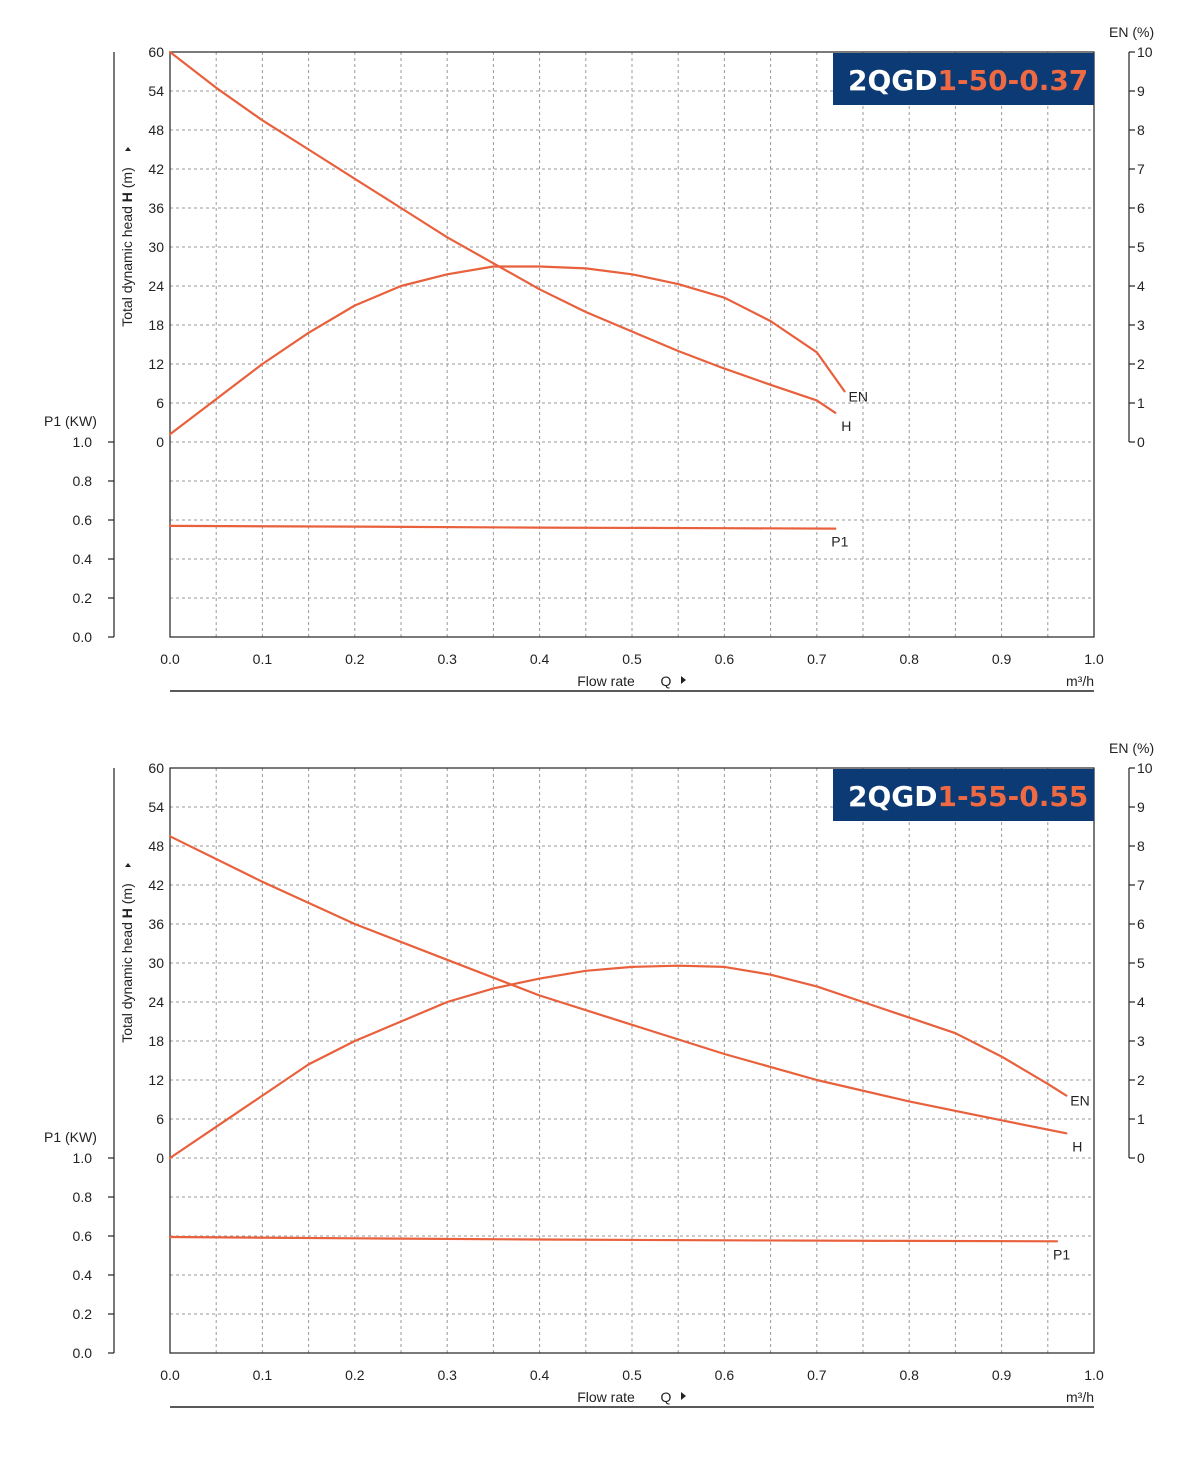  I want to click on model-badge: 2QGD1-55-0.55, so click(963, 795).